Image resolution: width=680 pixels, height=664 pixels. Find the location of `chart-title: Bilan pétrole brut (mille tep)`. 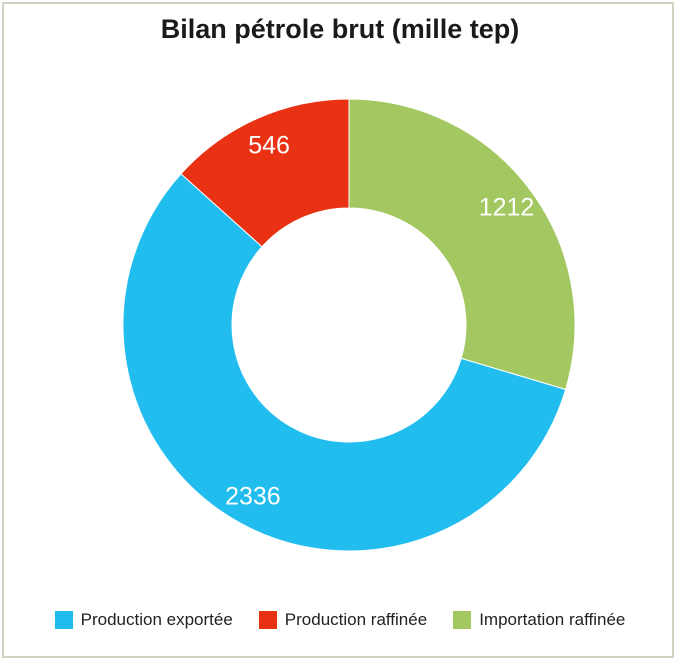

chart-title: Bilan pétrole brut (mille tep) is located at coordinates (340, 29).